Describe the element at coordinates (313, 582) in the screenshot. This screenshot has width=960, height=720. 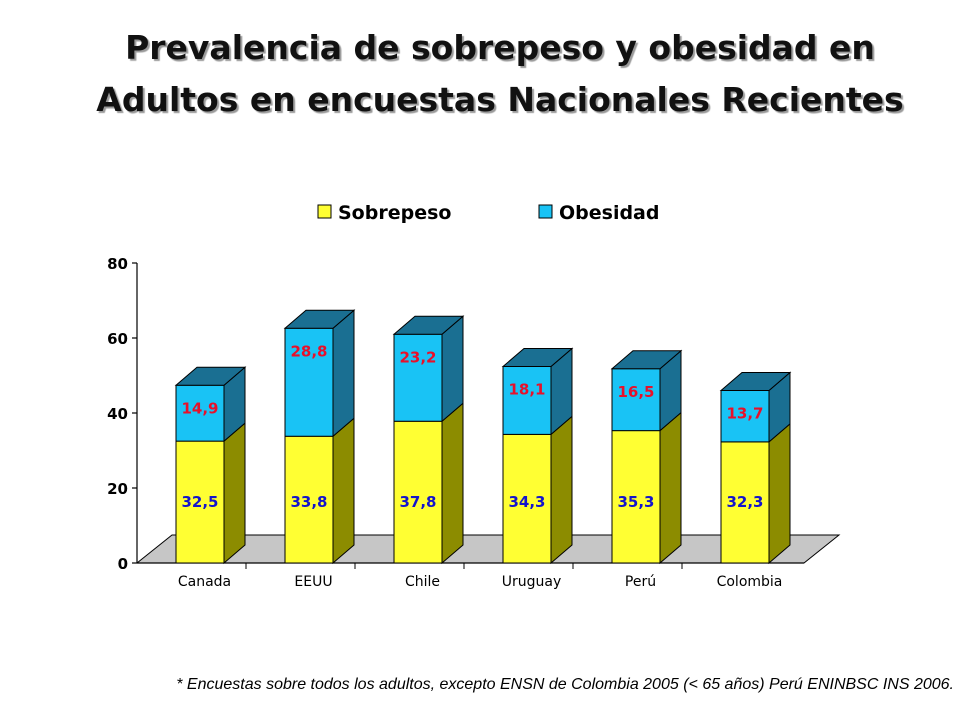
I see `x-tick-label: EEUU` at that location.